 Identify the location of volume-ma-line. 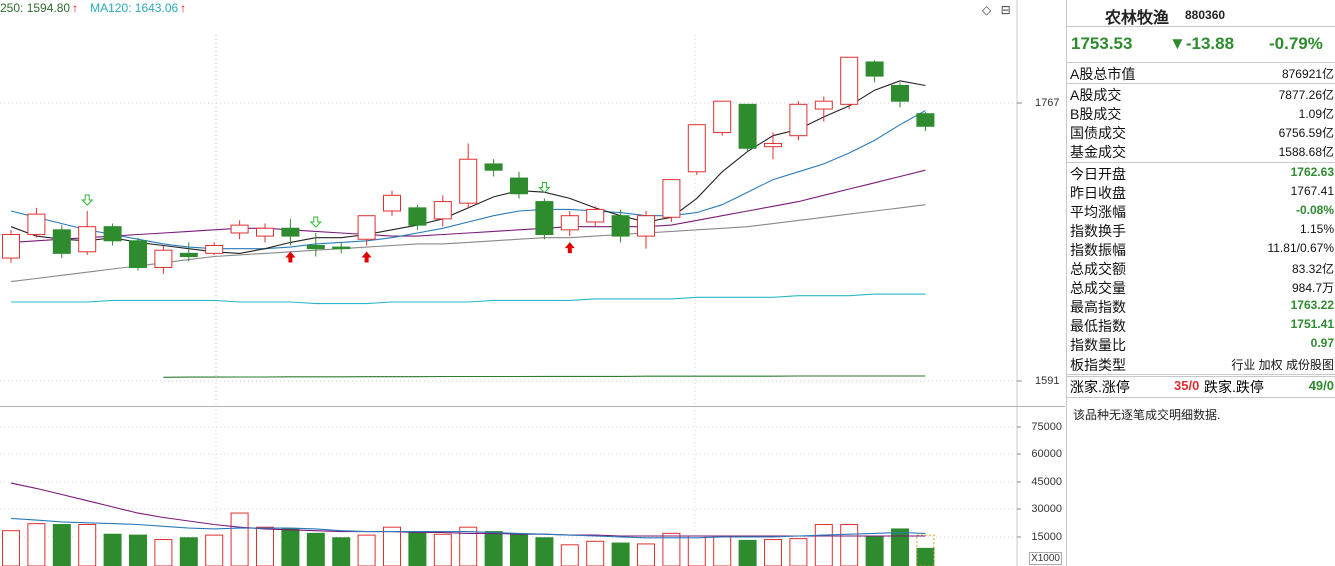
(468, 528).